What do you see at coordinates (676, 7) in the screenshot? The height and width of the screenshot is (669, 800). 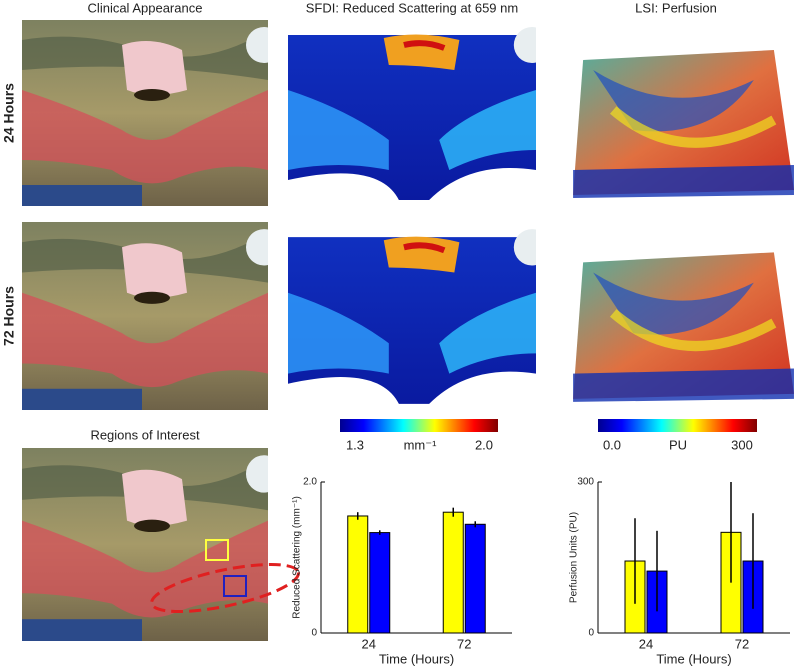 I see `column-title: LSI: Perfusion` at bounding box center [676, 7].